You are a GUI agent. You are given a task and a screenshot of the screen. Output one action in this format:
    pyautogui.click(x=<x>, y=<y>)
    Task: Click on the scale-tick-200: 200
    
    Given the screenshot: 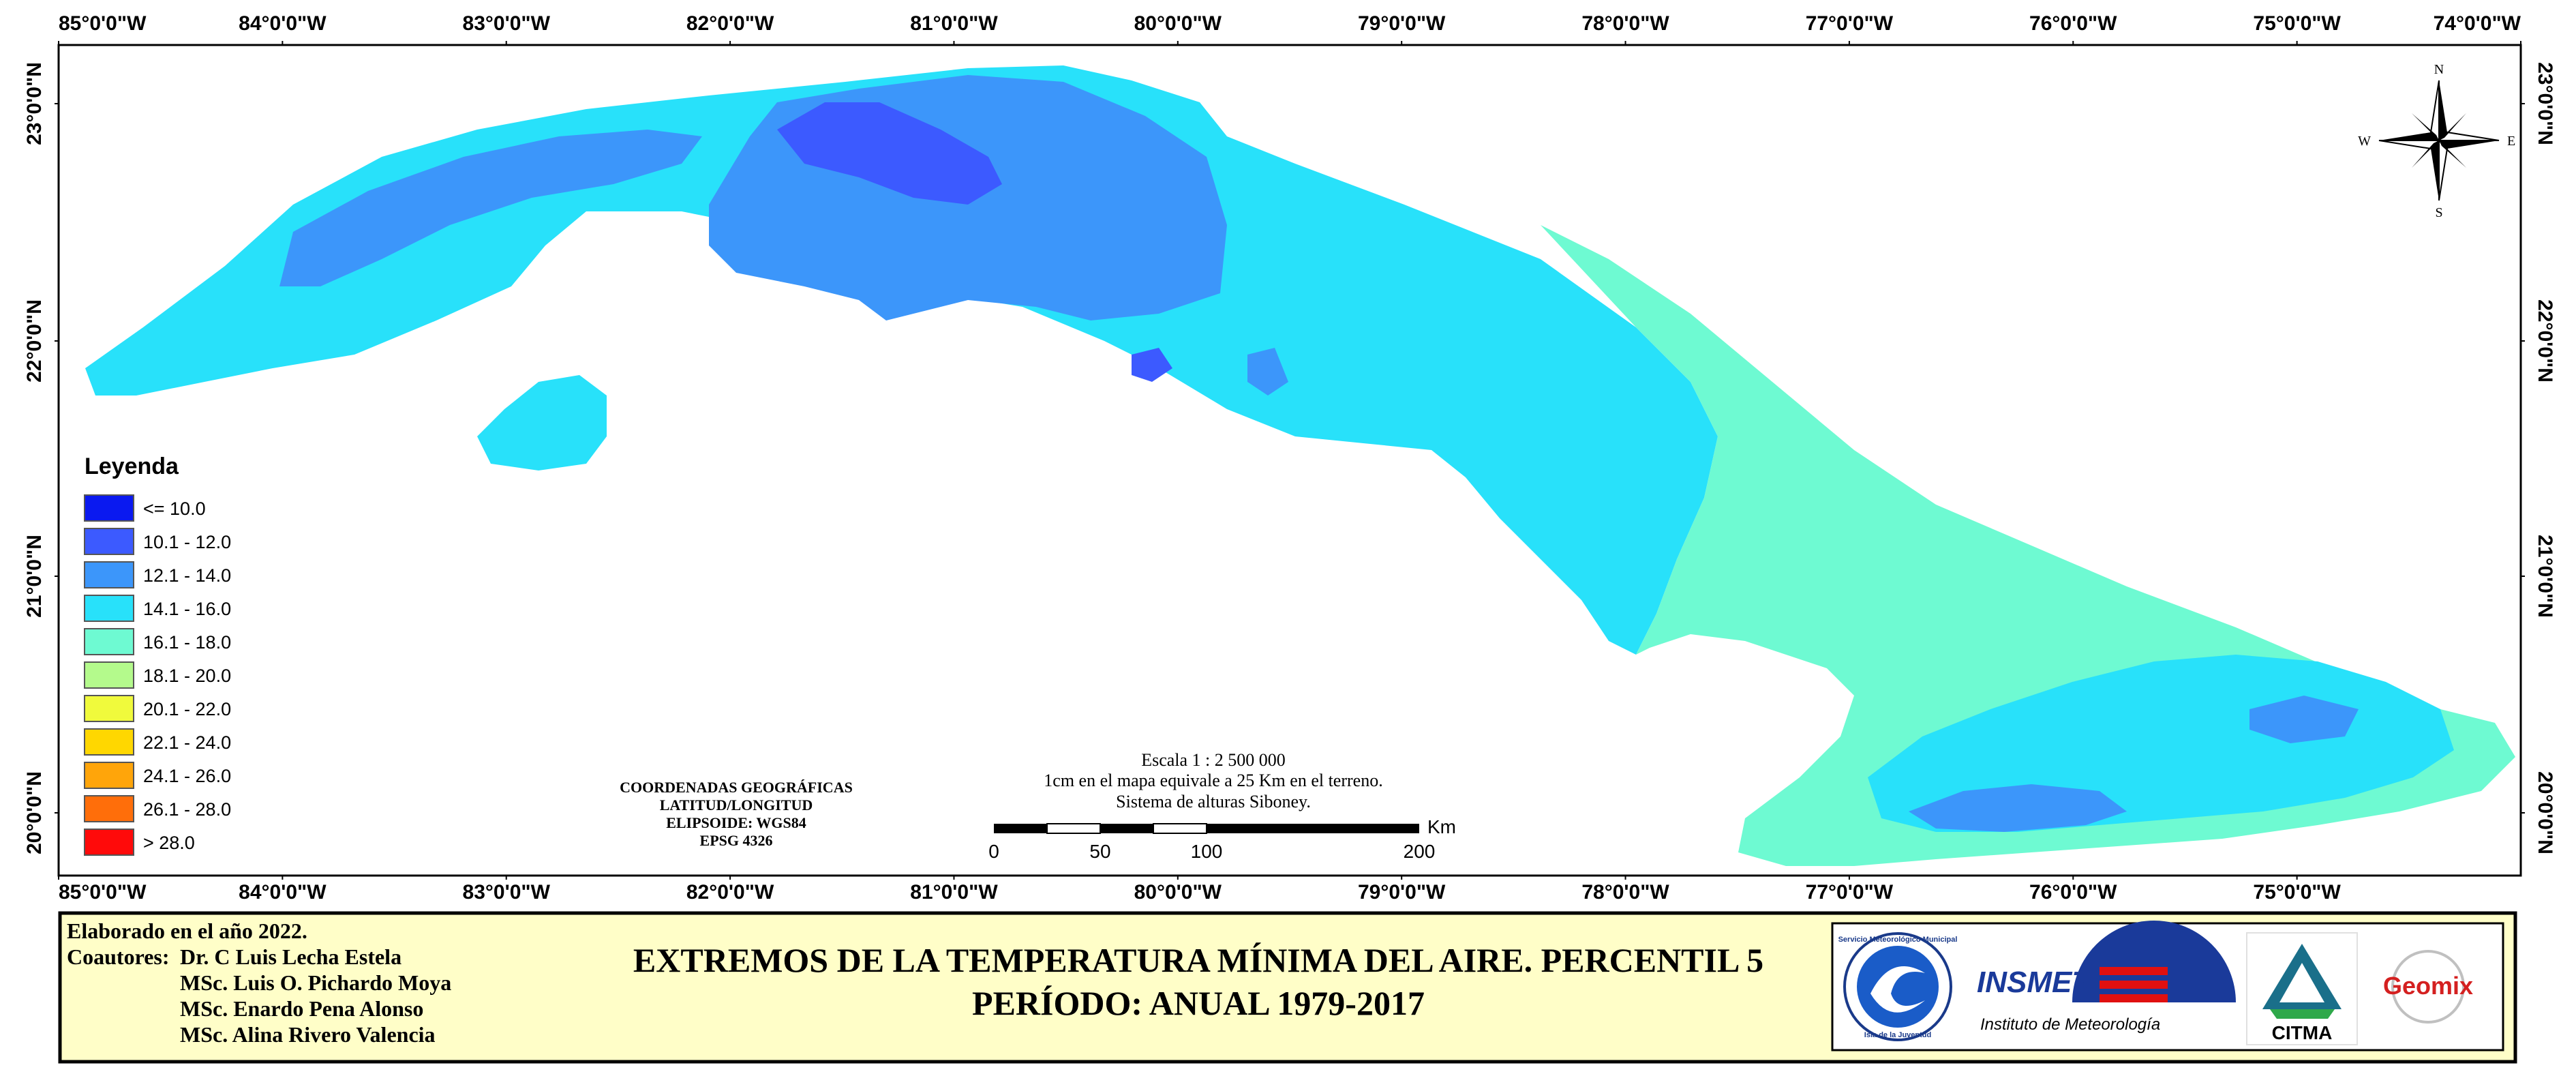 What is the action you would take?
    pyautogui.click(x=1420, y=851)
    